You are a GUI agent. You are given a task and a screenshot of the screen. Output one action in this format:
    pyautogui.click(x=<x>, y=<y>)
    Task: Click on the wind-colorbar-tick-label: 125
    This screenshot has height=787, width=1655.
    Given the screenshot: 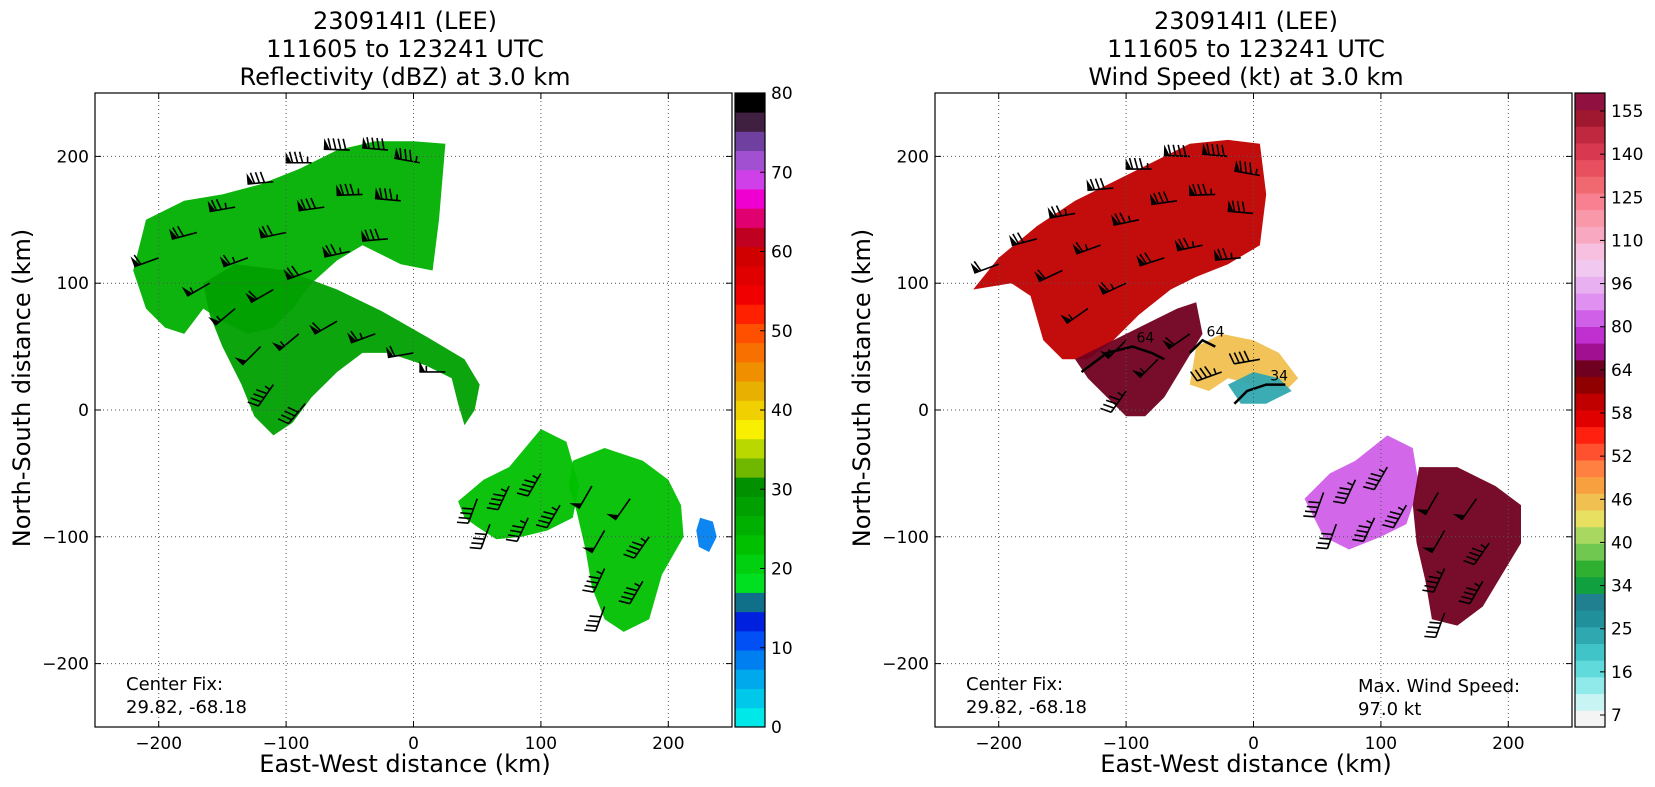 What is the action you would take?
    pyautogui.click(x=1627, y=198)
    